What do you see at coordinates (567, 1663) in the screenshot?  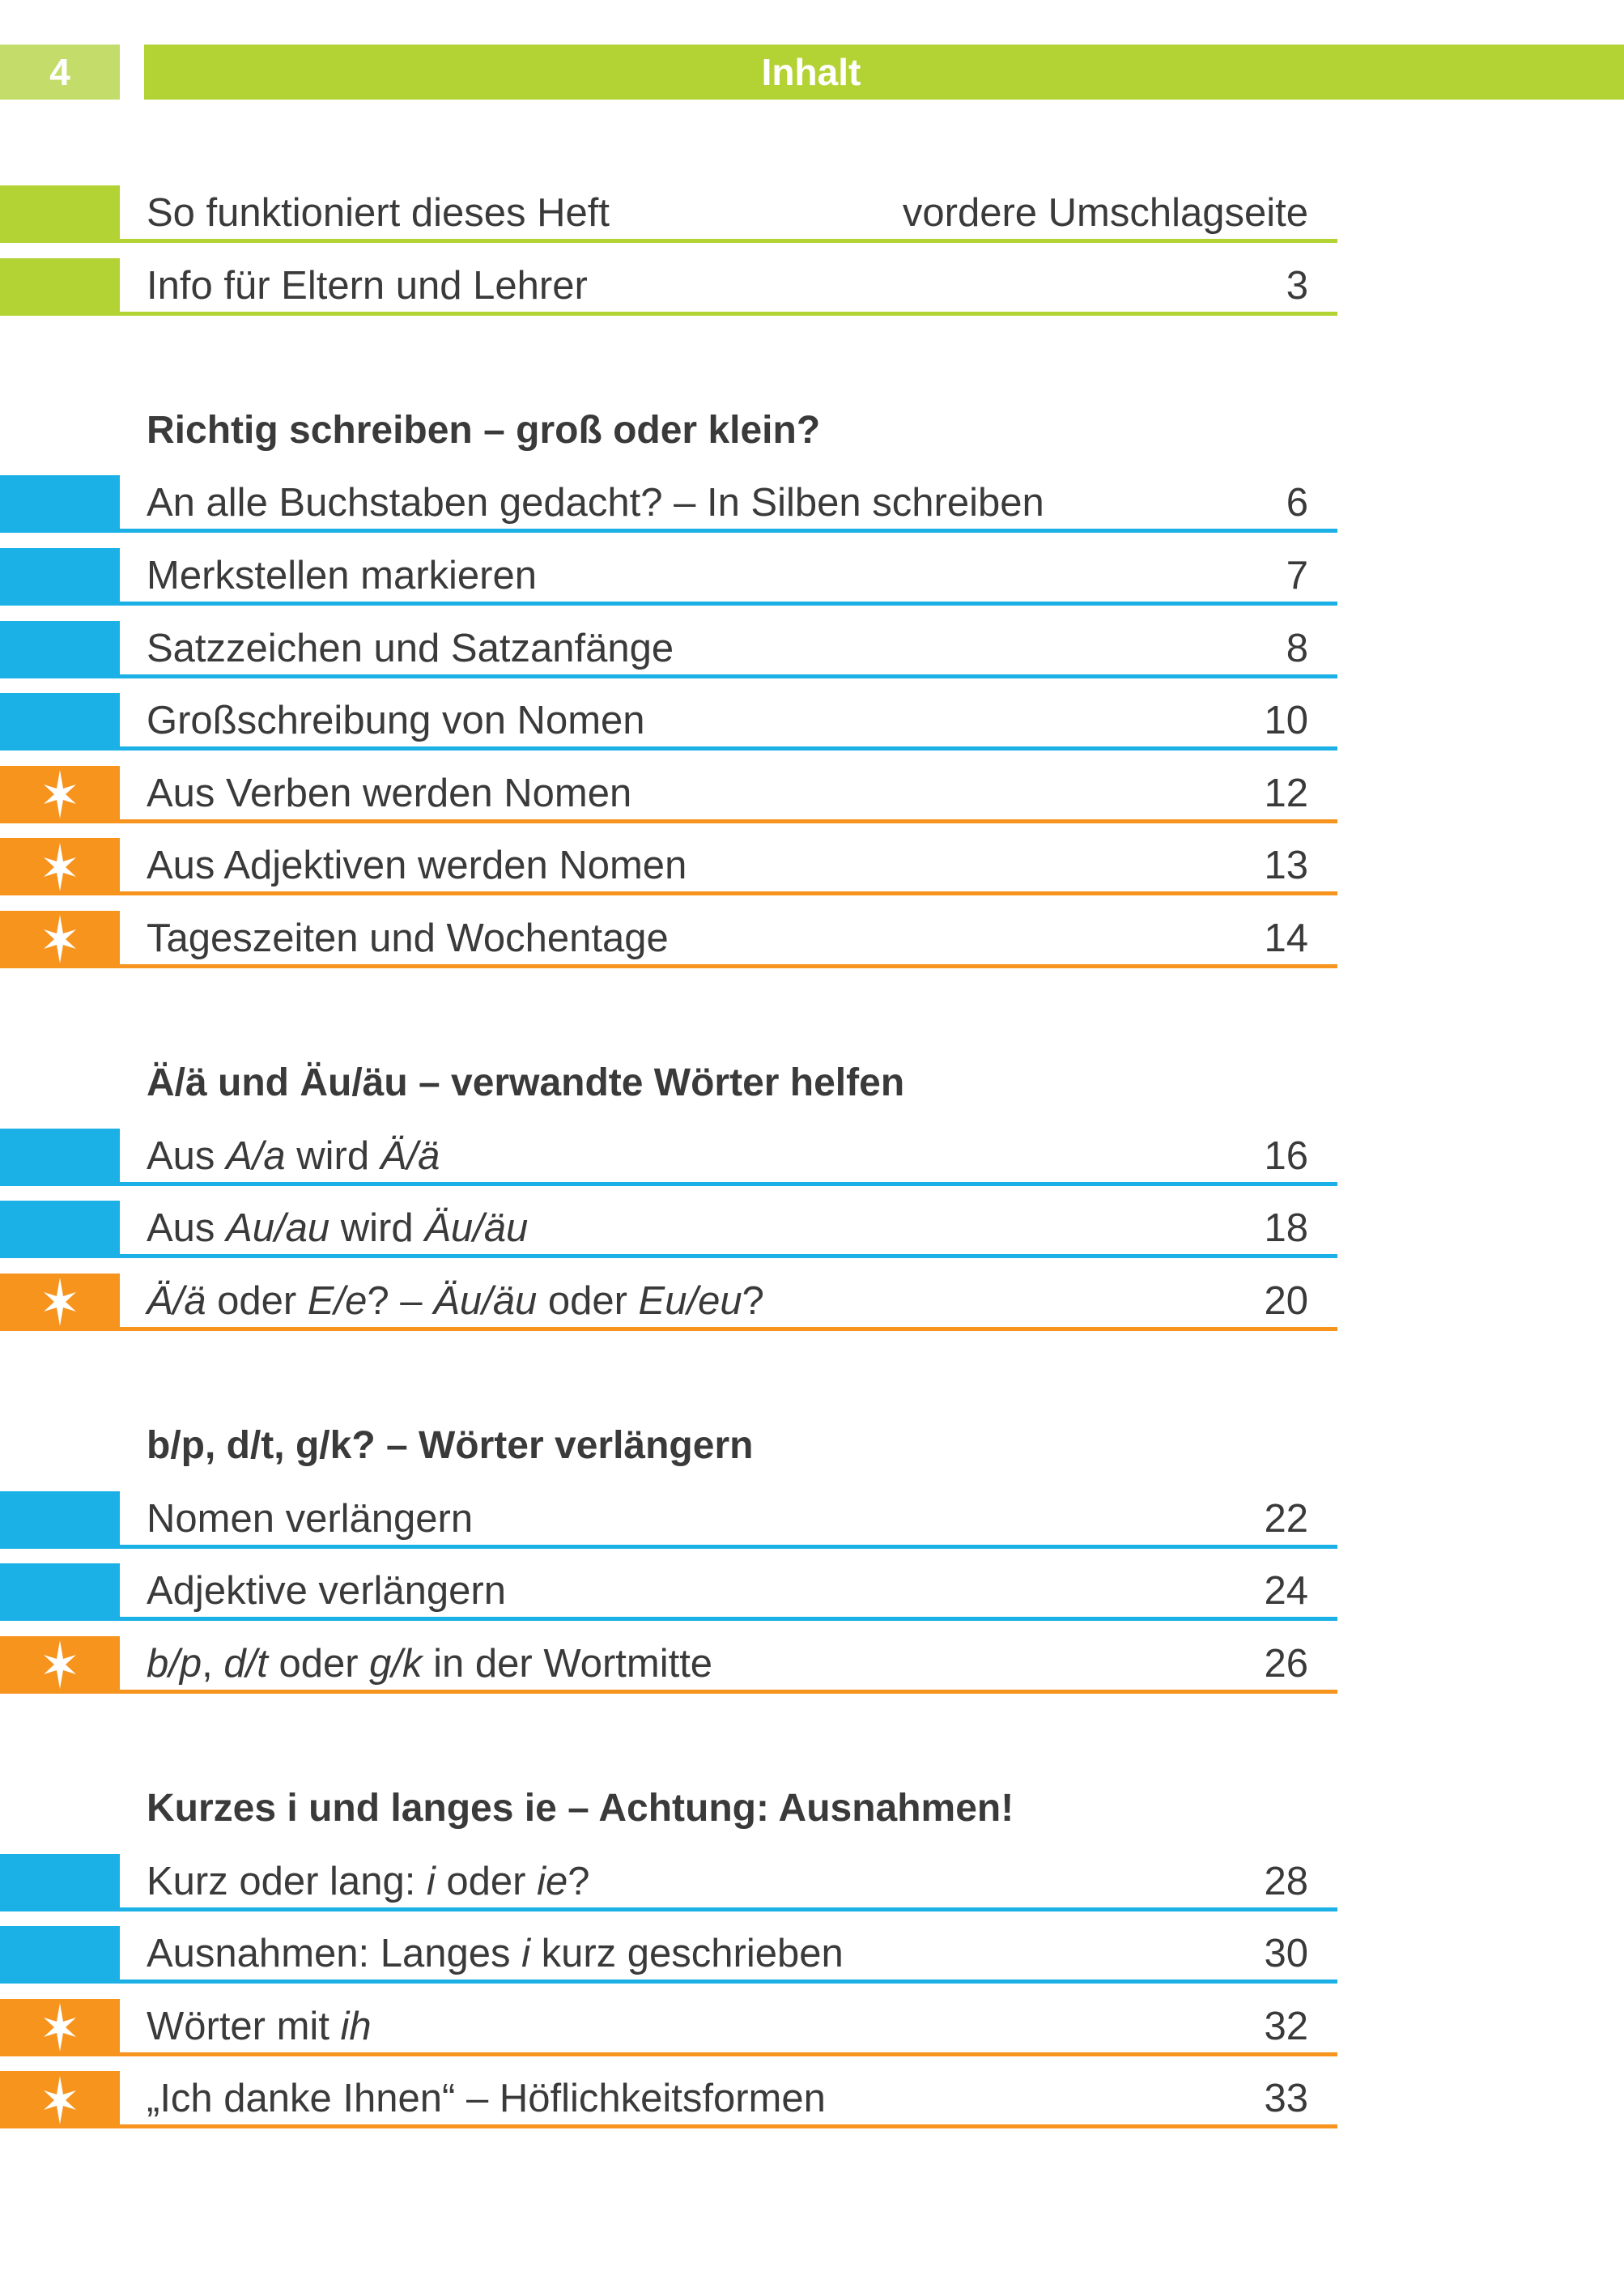 I see `entry-text-segment: in der Wortmitte` at bounding box center [567, 1663].